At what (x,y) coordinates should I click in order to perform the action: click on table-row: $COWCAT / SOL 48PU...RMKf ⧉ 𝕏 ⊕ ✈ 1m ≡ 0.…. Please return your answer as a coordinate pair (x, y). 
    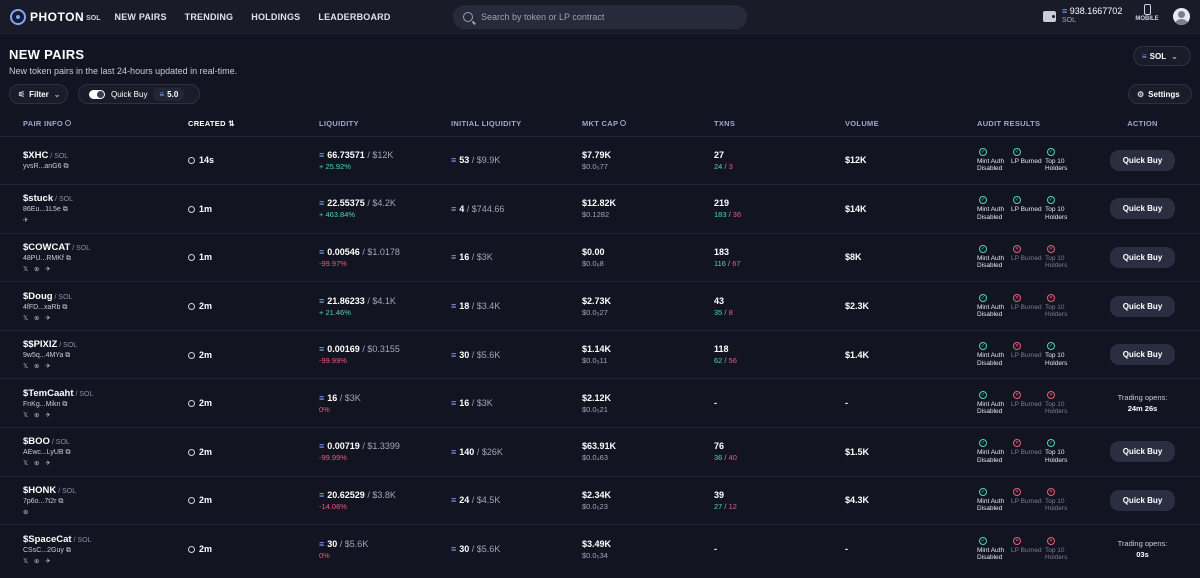
    Looking at the image, I should click on (600, 257).